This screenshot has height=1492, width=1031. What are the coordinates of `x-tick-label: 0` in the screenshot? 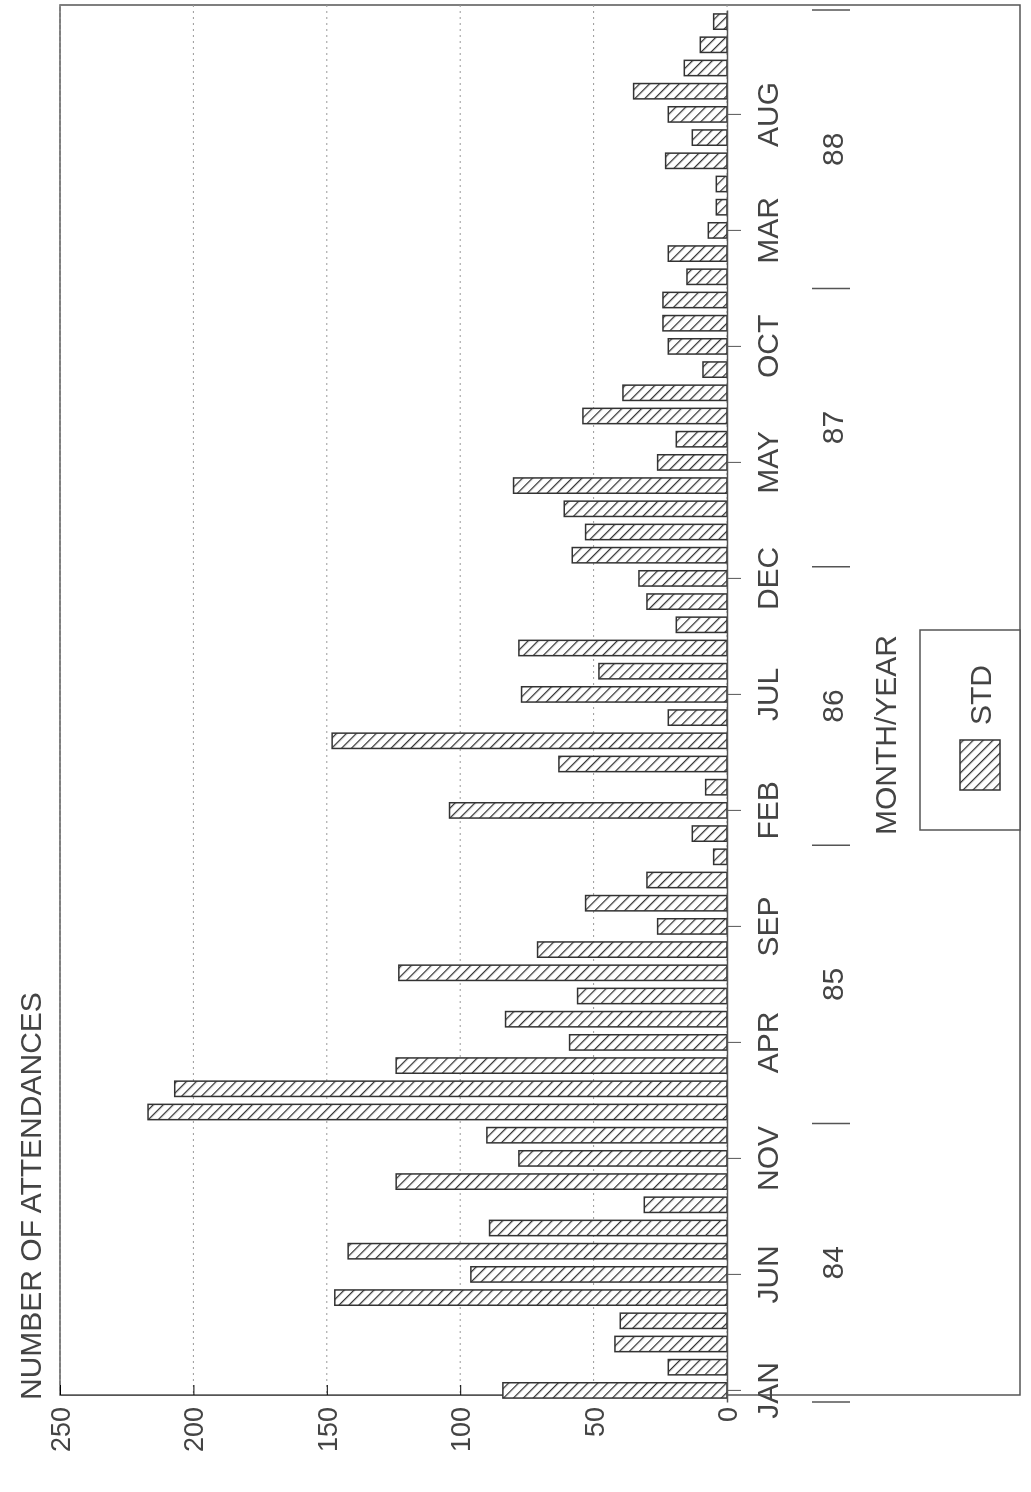 It's located at (727, 1415).